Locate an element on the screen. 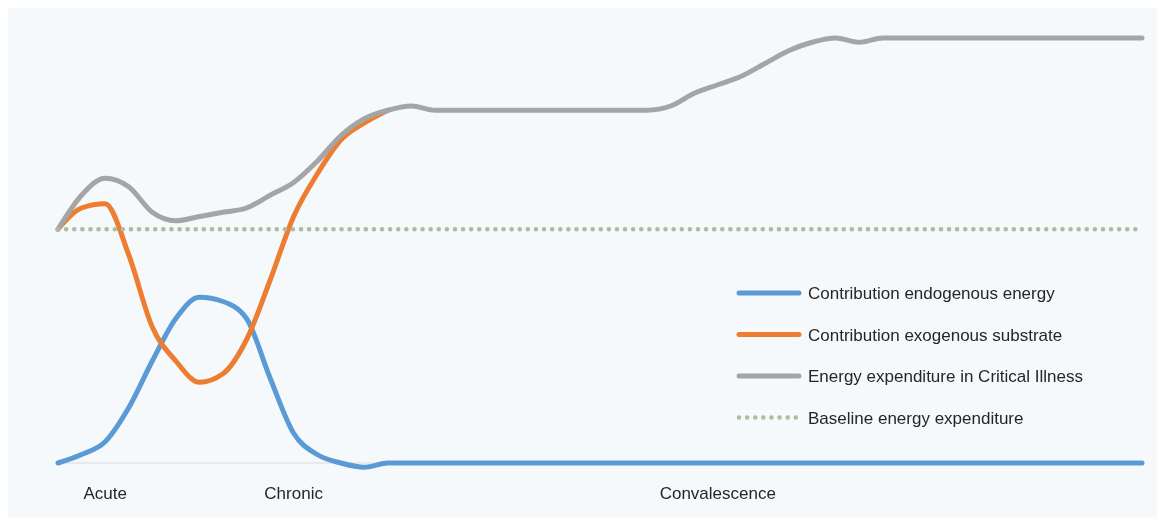  x-tick-label: Convalescence is located at coordinates (717, 493).